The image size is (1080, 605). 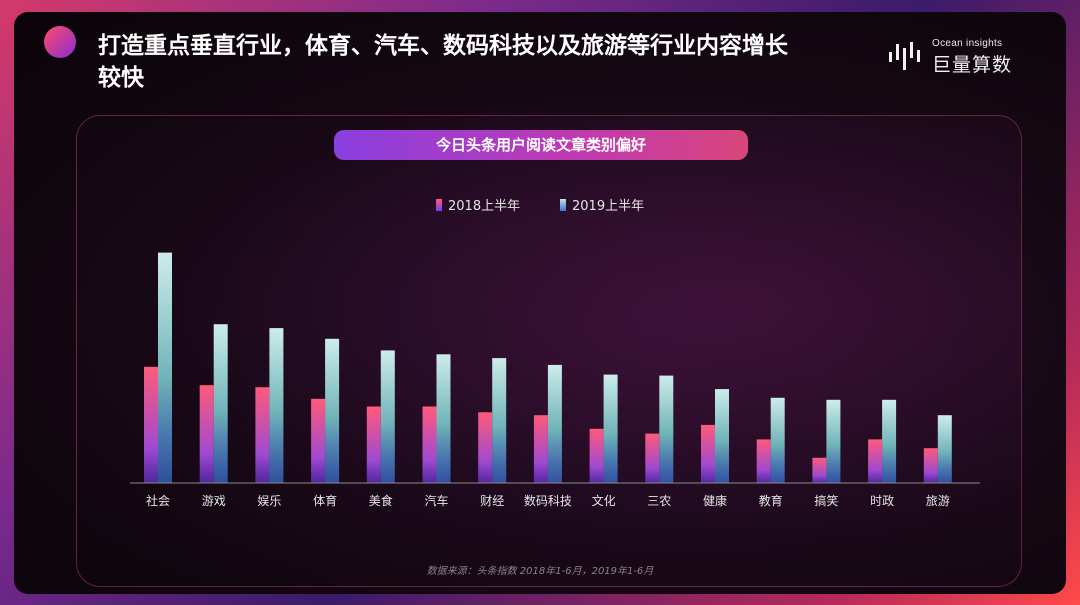 I want to click on x-tick-label: 体育, so click(x=325, y=500).